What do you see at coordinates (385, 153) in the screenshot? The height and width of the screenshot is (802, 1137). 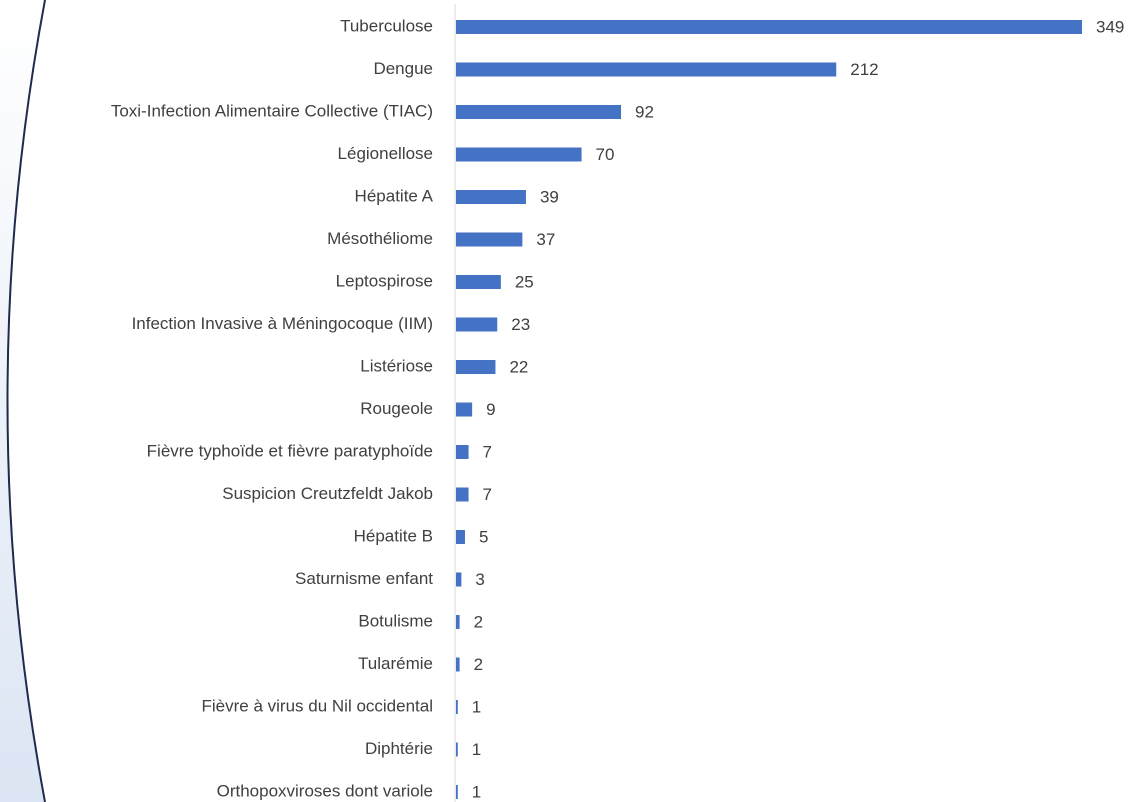 I see `category-label: Légionellose` at bounding box center [385, 153].